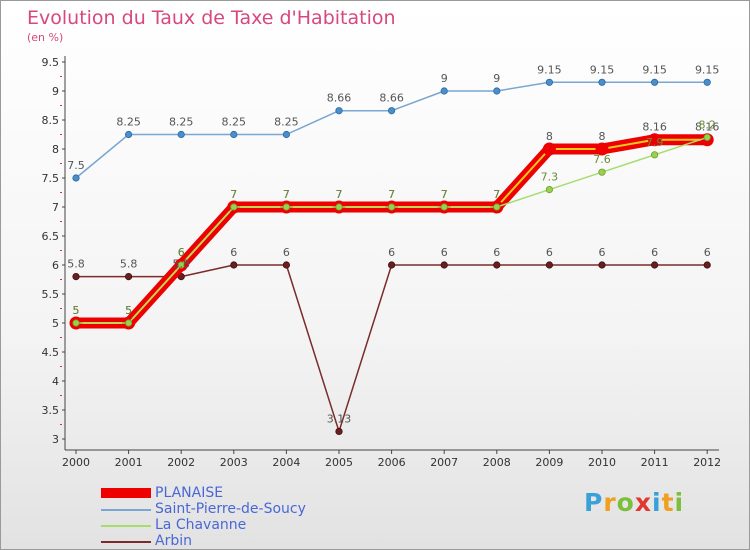 Image resolution: width=750 pixels, height=550 pixels. I want to click on legend-swatch-la-chavanne, so click(126, 526).